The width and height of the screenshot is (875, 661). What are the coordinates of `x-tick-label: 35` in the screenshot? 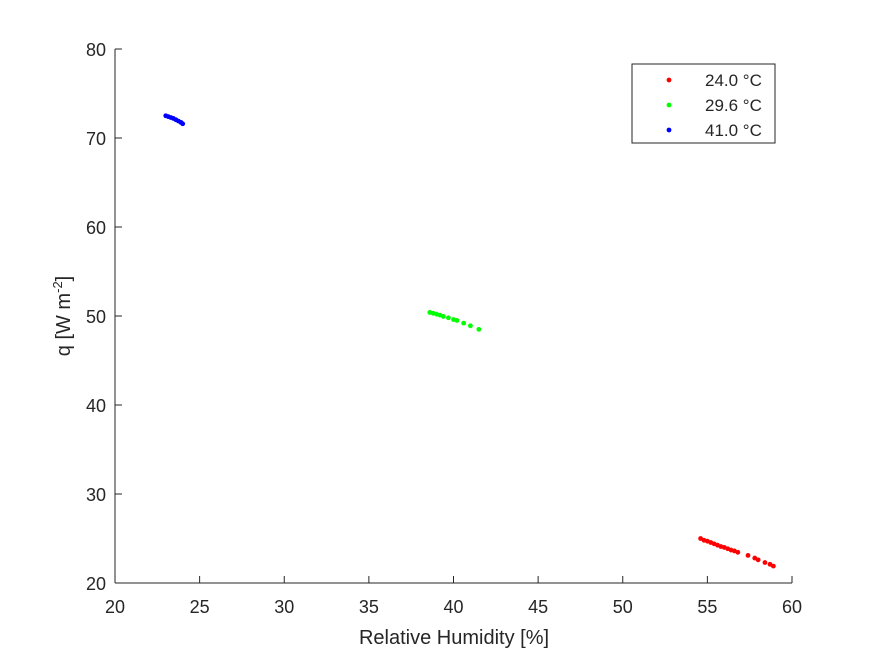 It's located at (369, 607).